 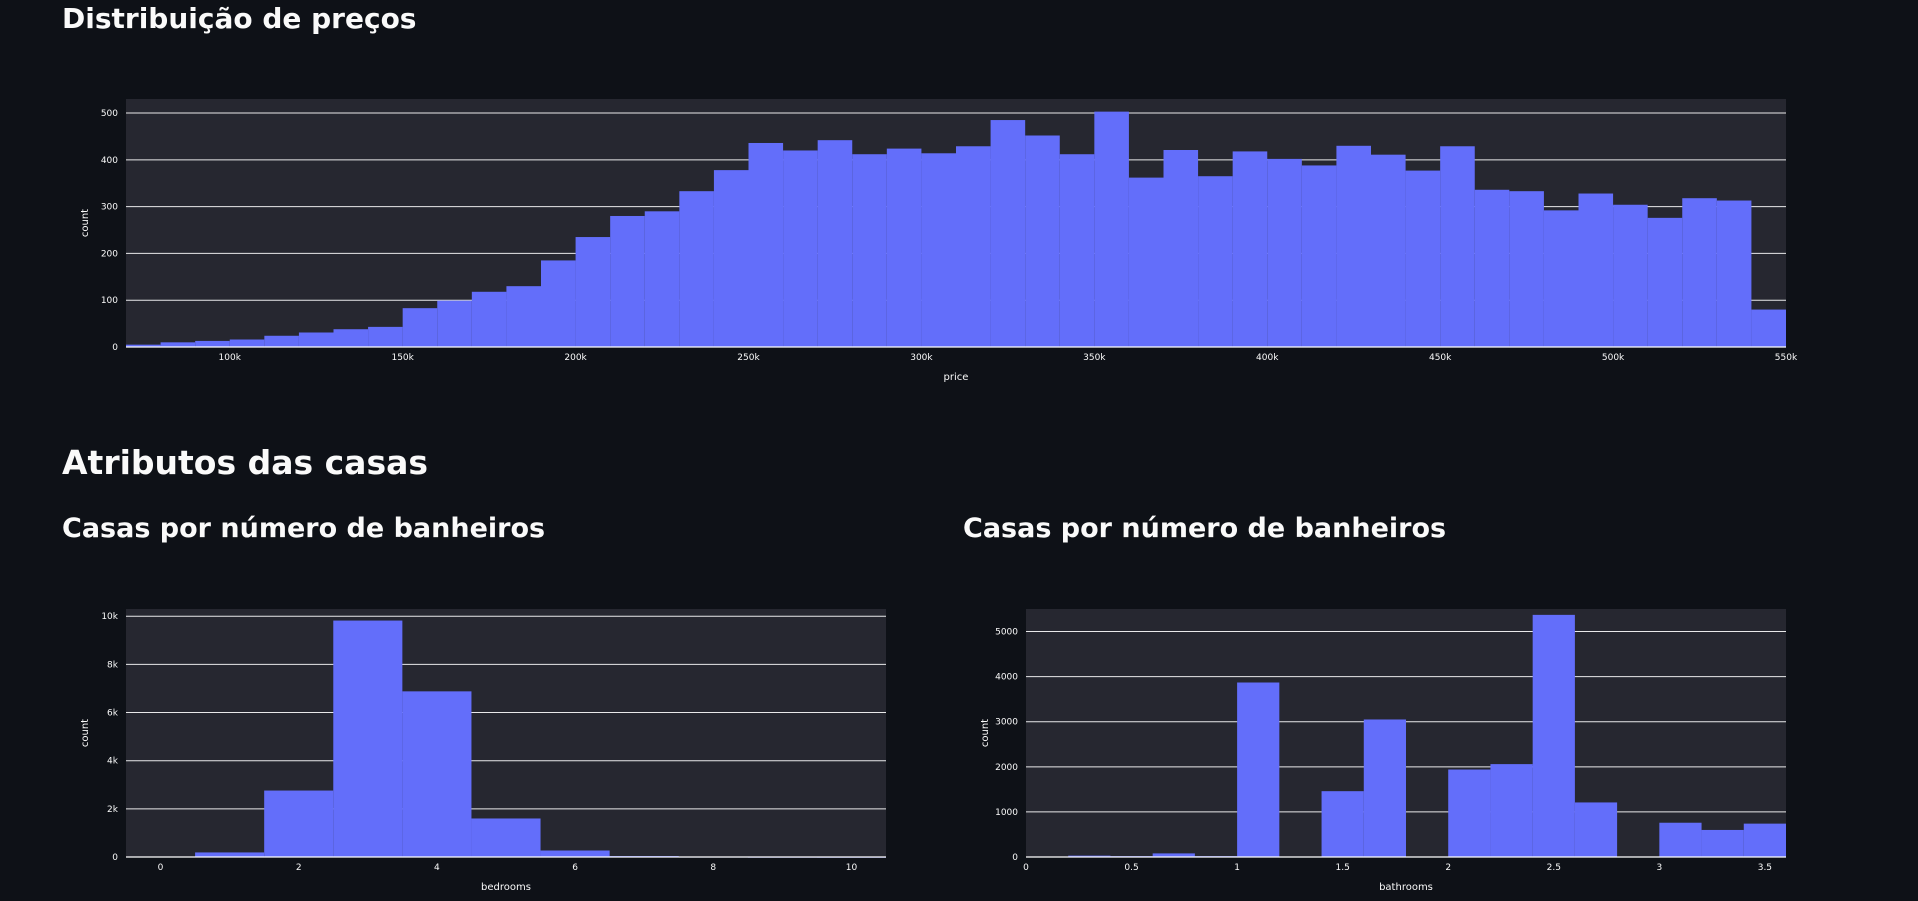 What do you see at coordinates (1006, 723) in the screenshot?
I see `y-tick-label: 3000` at bounding box center [1006, 723].